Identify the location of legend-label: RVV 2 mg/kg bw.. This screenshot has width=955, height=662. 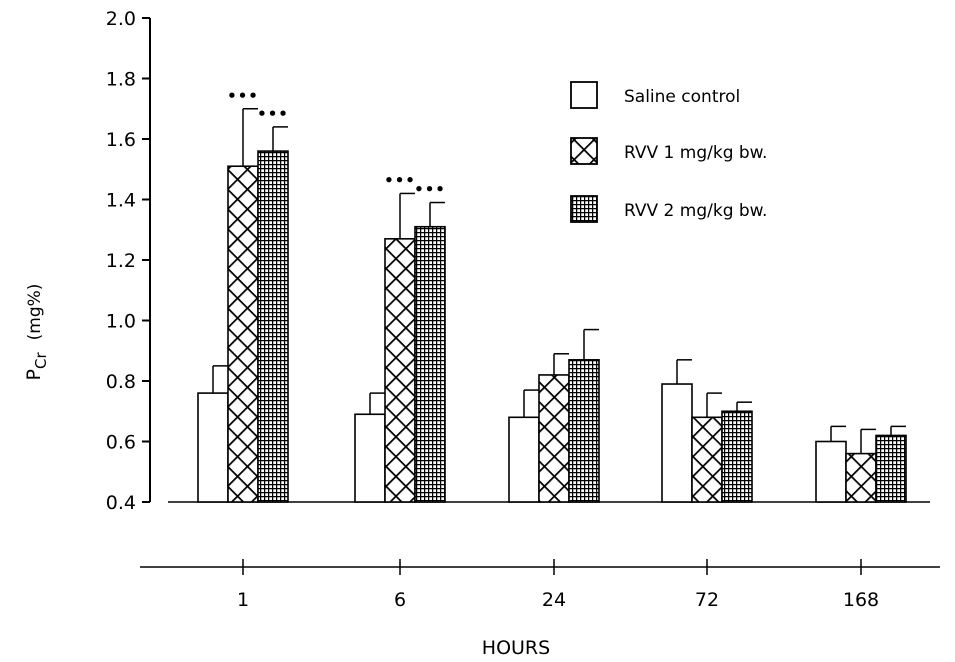
(695, 211).